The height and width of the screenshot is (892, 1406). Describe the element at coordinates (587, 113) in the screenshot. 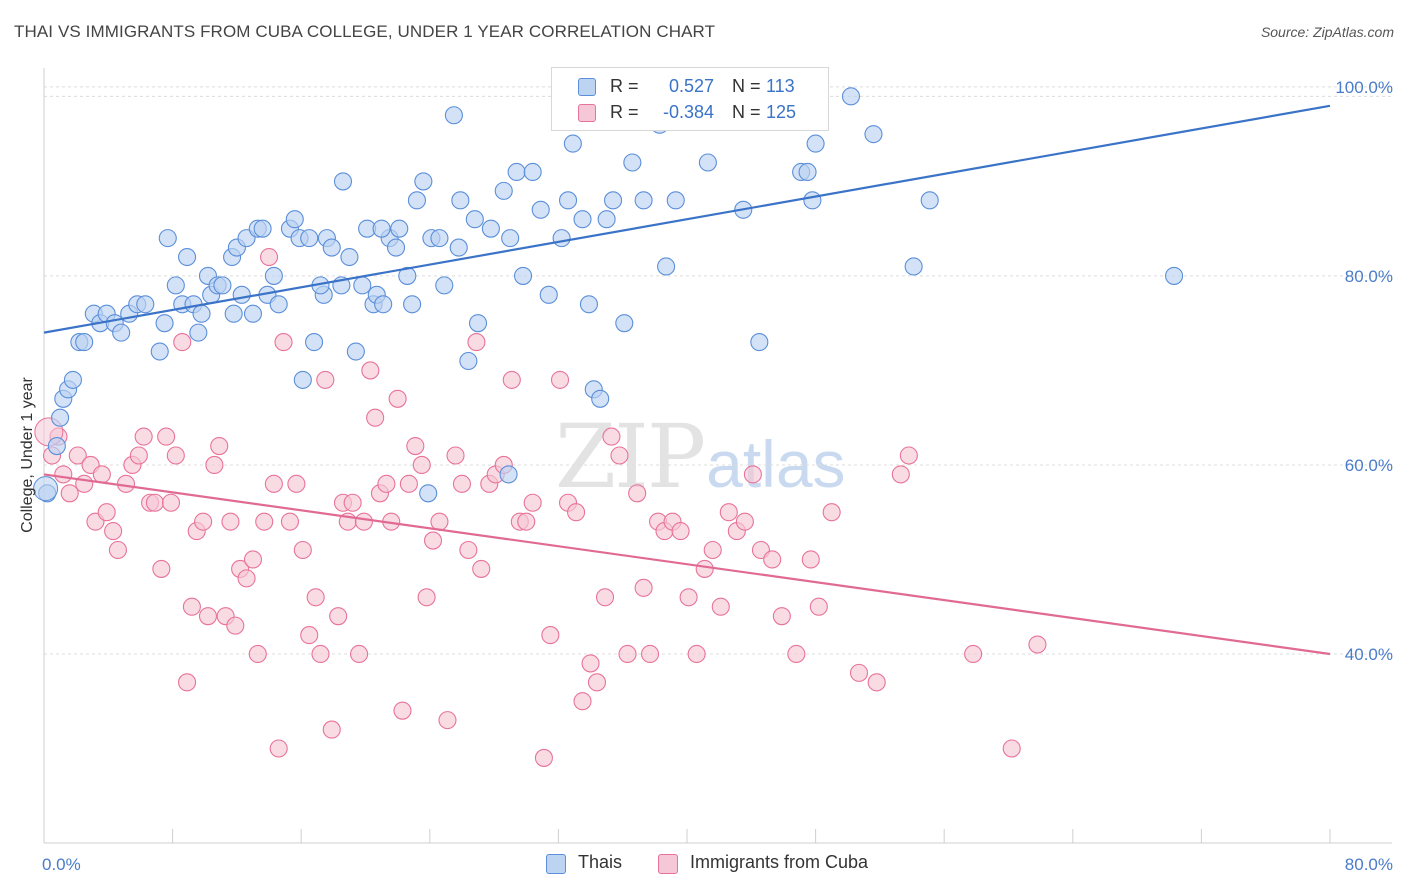

I see `legend-swatch-cuba` at that location.